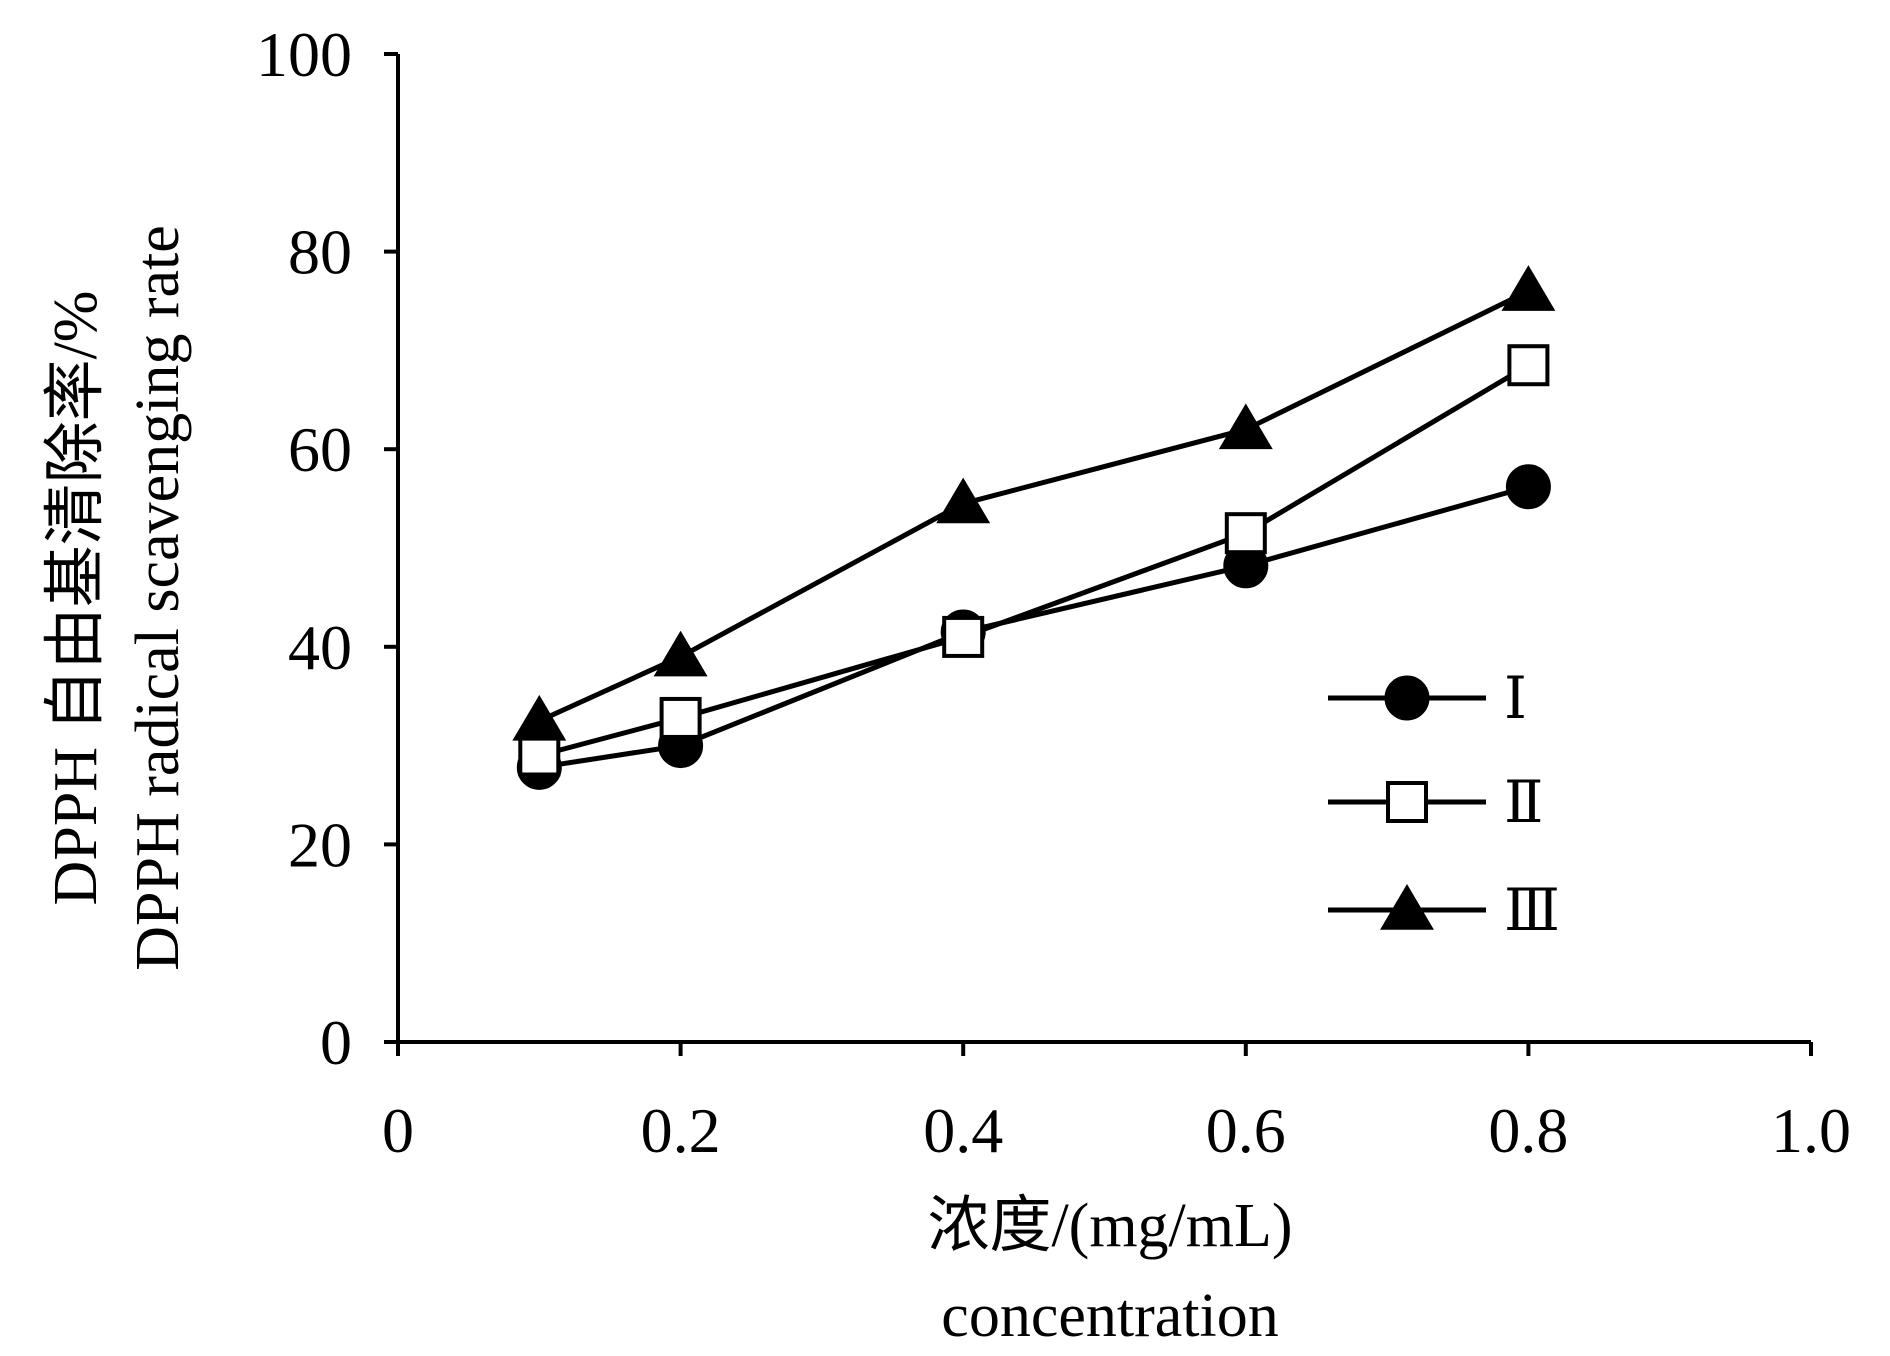 The width and height of the screenshot is (1890, 1356). I want to click on y-tick-label: 60, so click(320, 449).